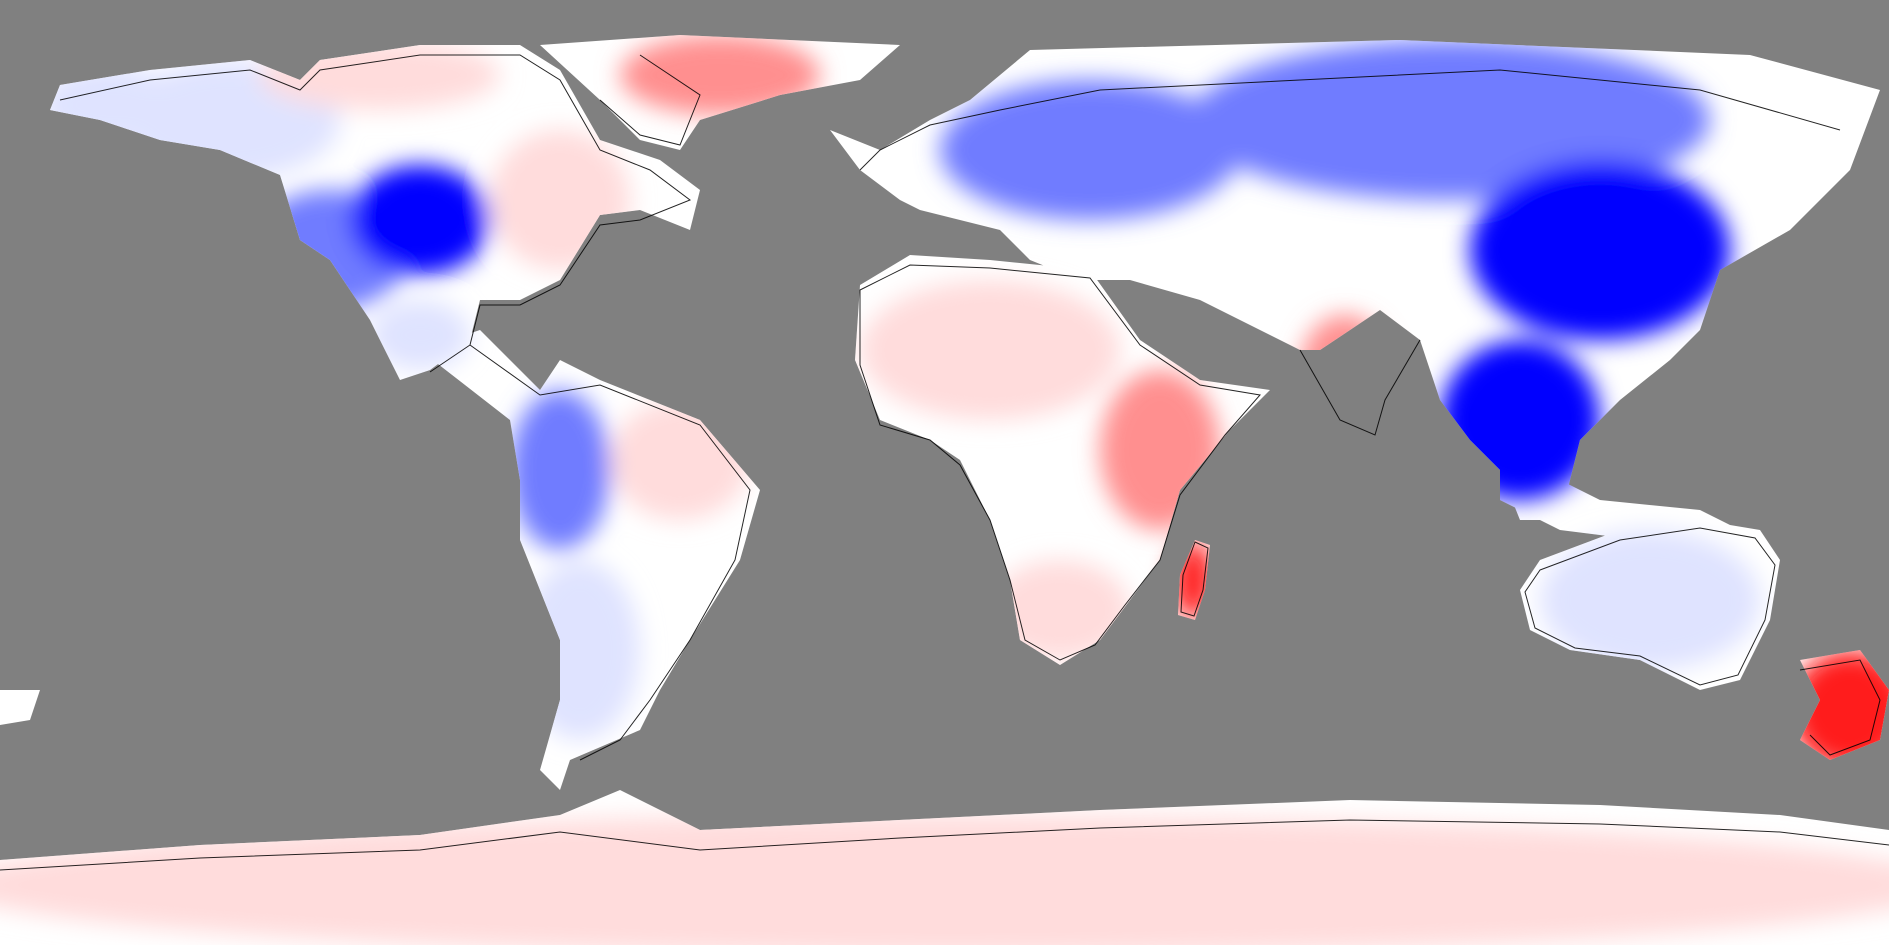 The height and width of the screenshot is (945, 1889). I want to click on region-mexico, so click(420, 335).